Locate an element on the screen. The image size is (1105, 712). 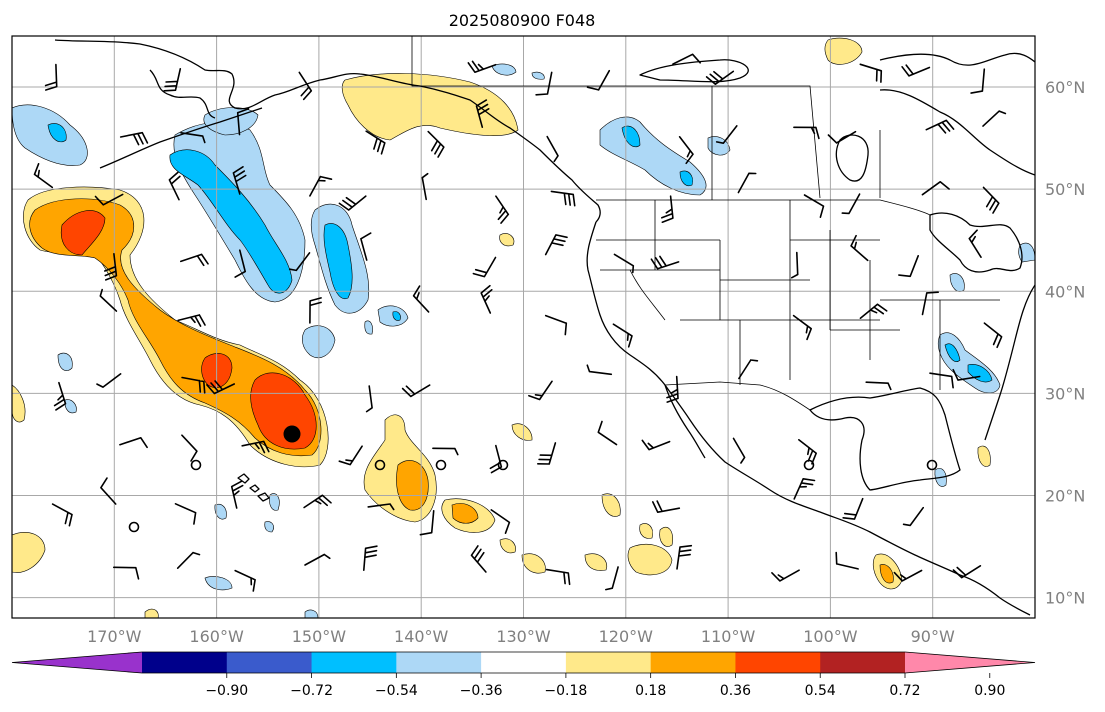
shade-red-hawaii is located at coordinates (283, 411).